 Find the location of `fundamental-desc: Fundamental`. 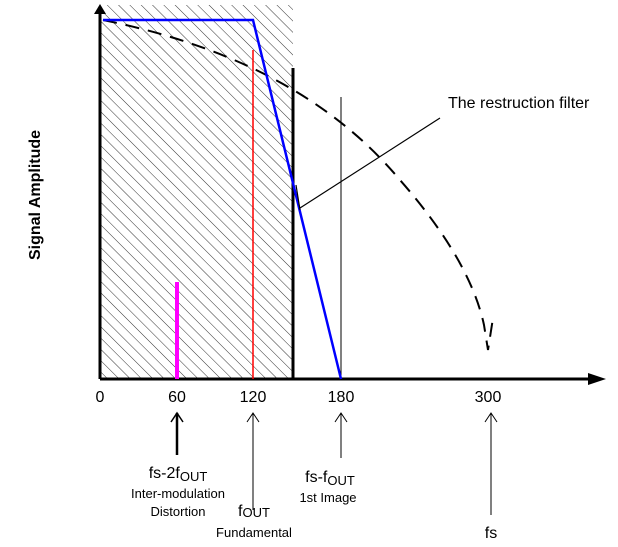

fundamental-desc: Fundamental is located at coordinates (254, 532).